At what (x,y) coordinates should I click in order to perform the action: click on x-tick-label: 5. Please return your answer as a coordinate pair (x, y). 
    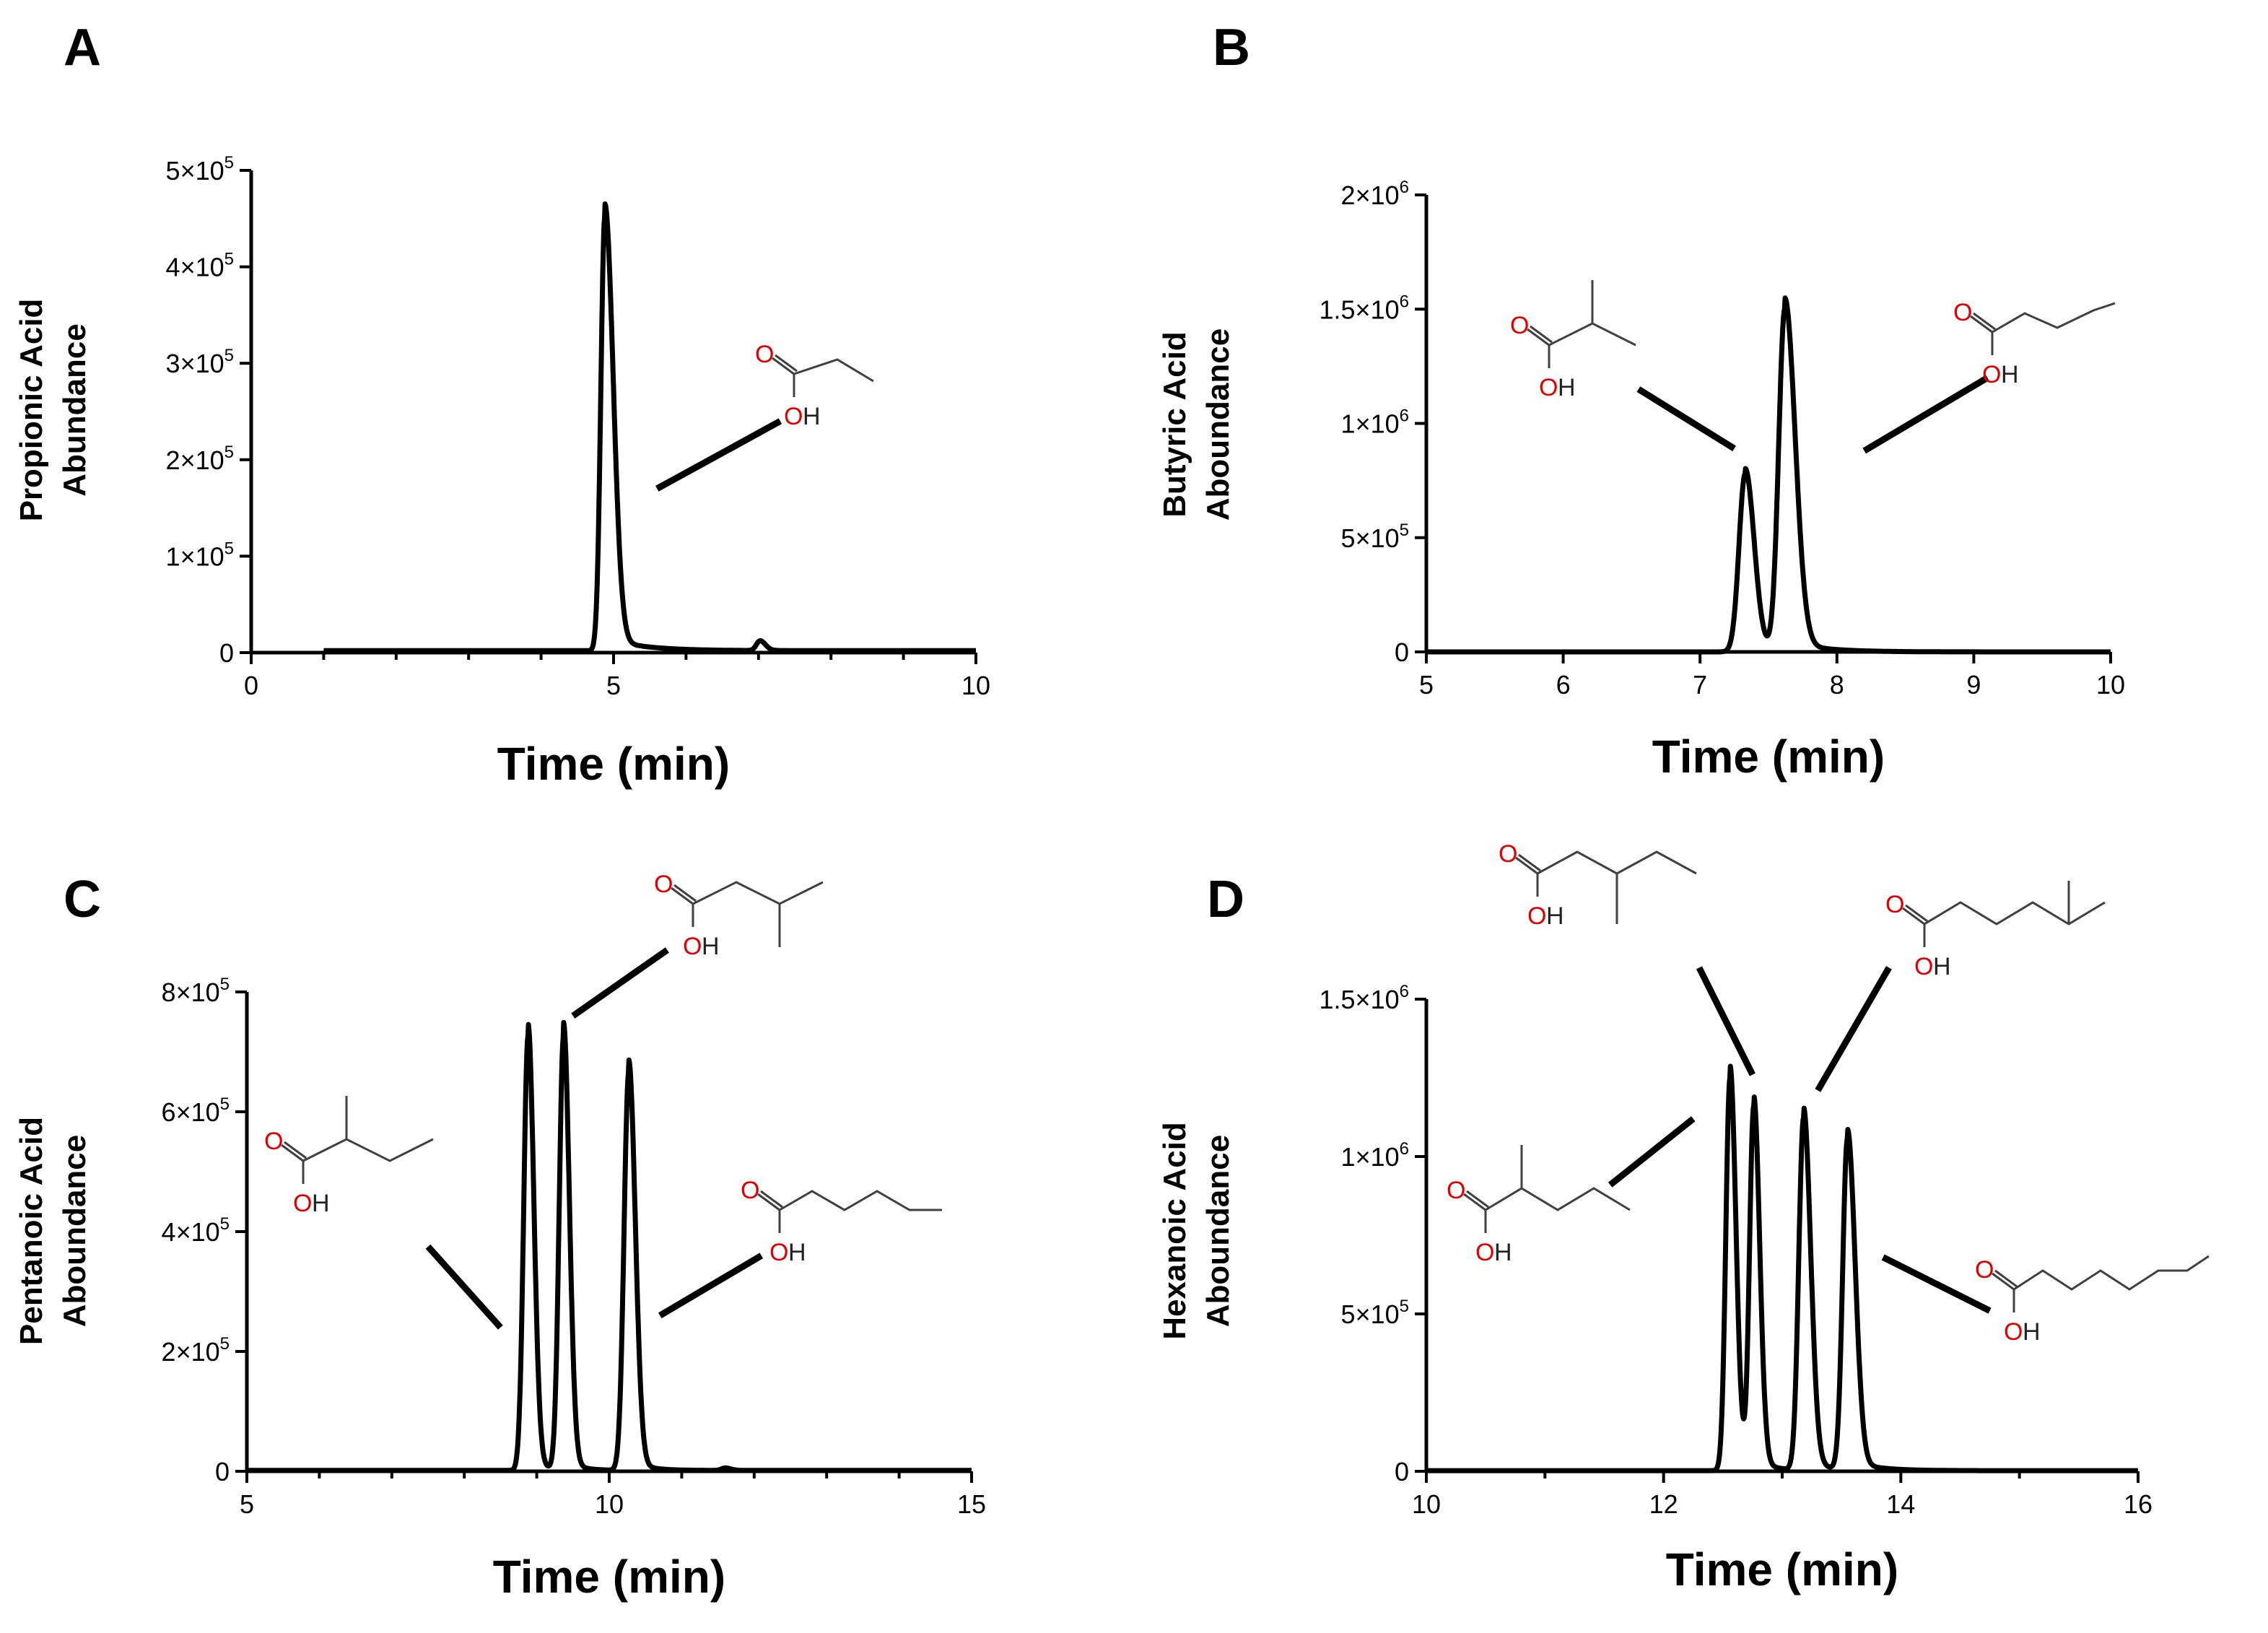
    Looking at the image, I should click on (613, 685).